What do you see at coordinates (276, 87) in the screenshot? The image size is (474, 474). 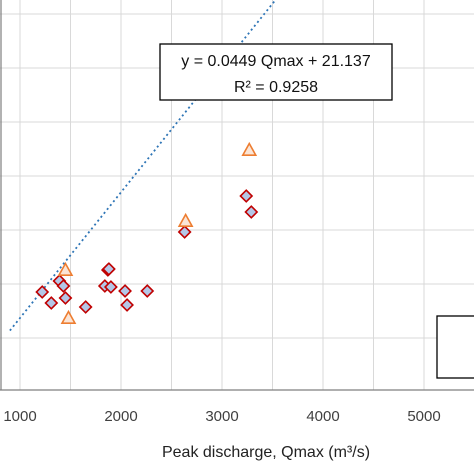 I see `r-squared-line: R² = 0.9258` at bounding box center [276, 87].